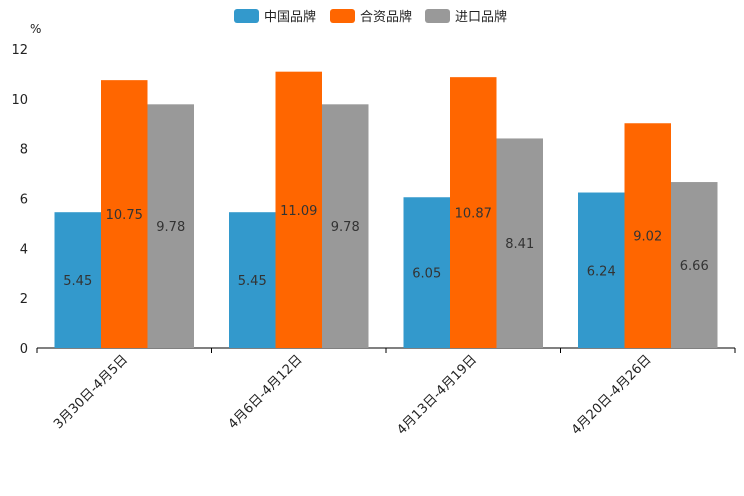 This screenshot has height=496, width=744. Describe the element at coordinates (481, 17) in the screenshot. I see `legend-label: 进口品牌` at that location.